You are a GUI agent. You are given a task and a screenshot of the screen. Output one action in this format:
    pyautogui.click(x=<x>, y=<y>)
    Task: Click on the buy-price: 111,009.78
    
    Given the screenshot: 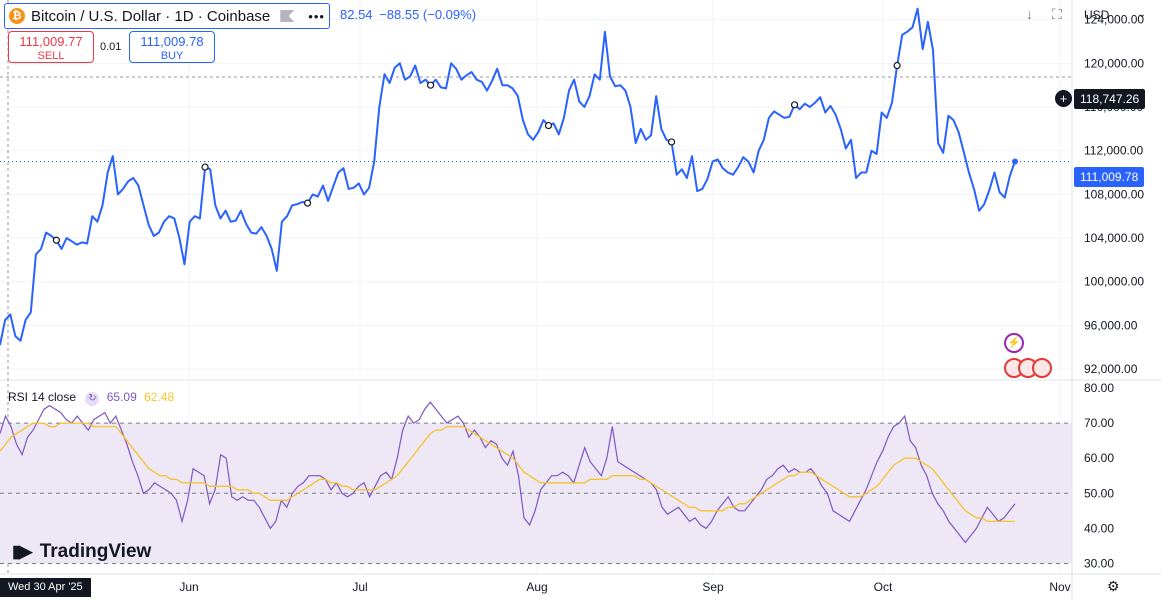 What is the action you would take?
    pyautogui.click(x=172, y=41)
    